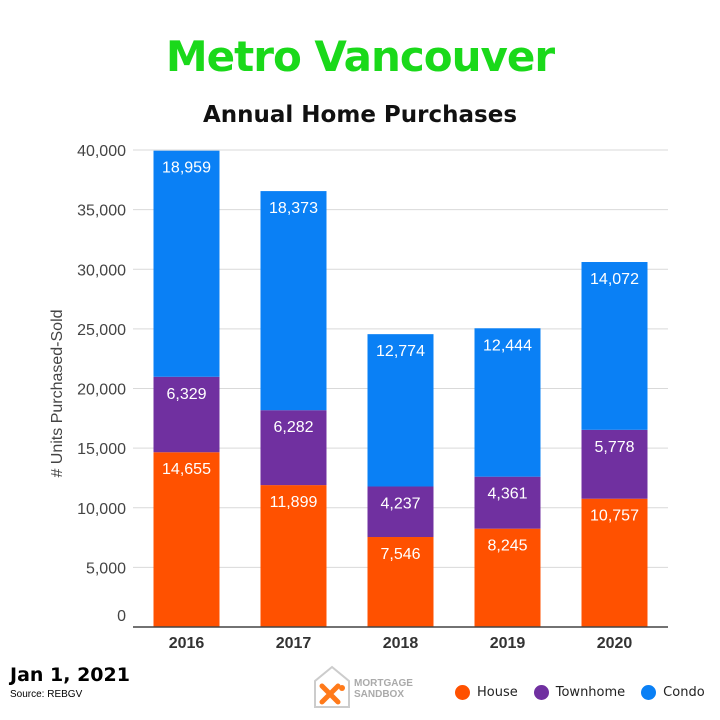 This screenshot has height=720, width=720. What do you see at coordinates (101, 330) in the screenshot?
I see `y-tick-label: 25,000` at bounding box center [101, 330].